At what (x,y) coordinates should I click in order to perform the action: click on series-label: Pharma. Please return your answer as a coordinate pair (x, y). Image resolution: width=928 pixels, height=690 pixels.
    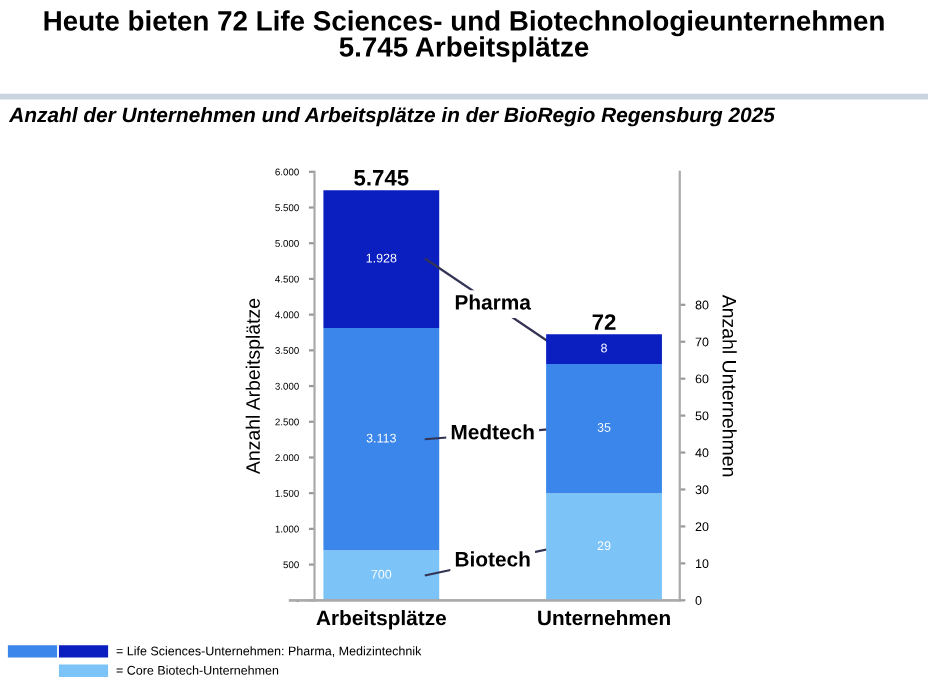
    Looking at the image, I should click on (493, 302).